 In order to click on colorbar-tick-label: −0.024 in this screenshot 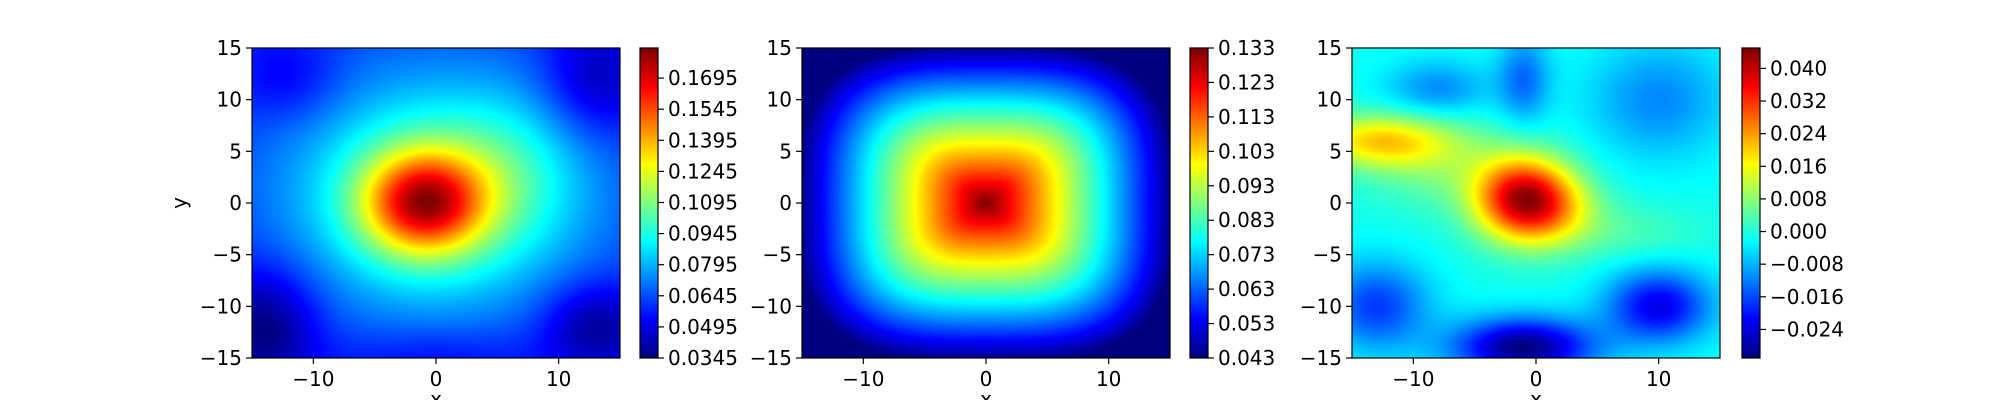, I will do `click(1807, 329)`.